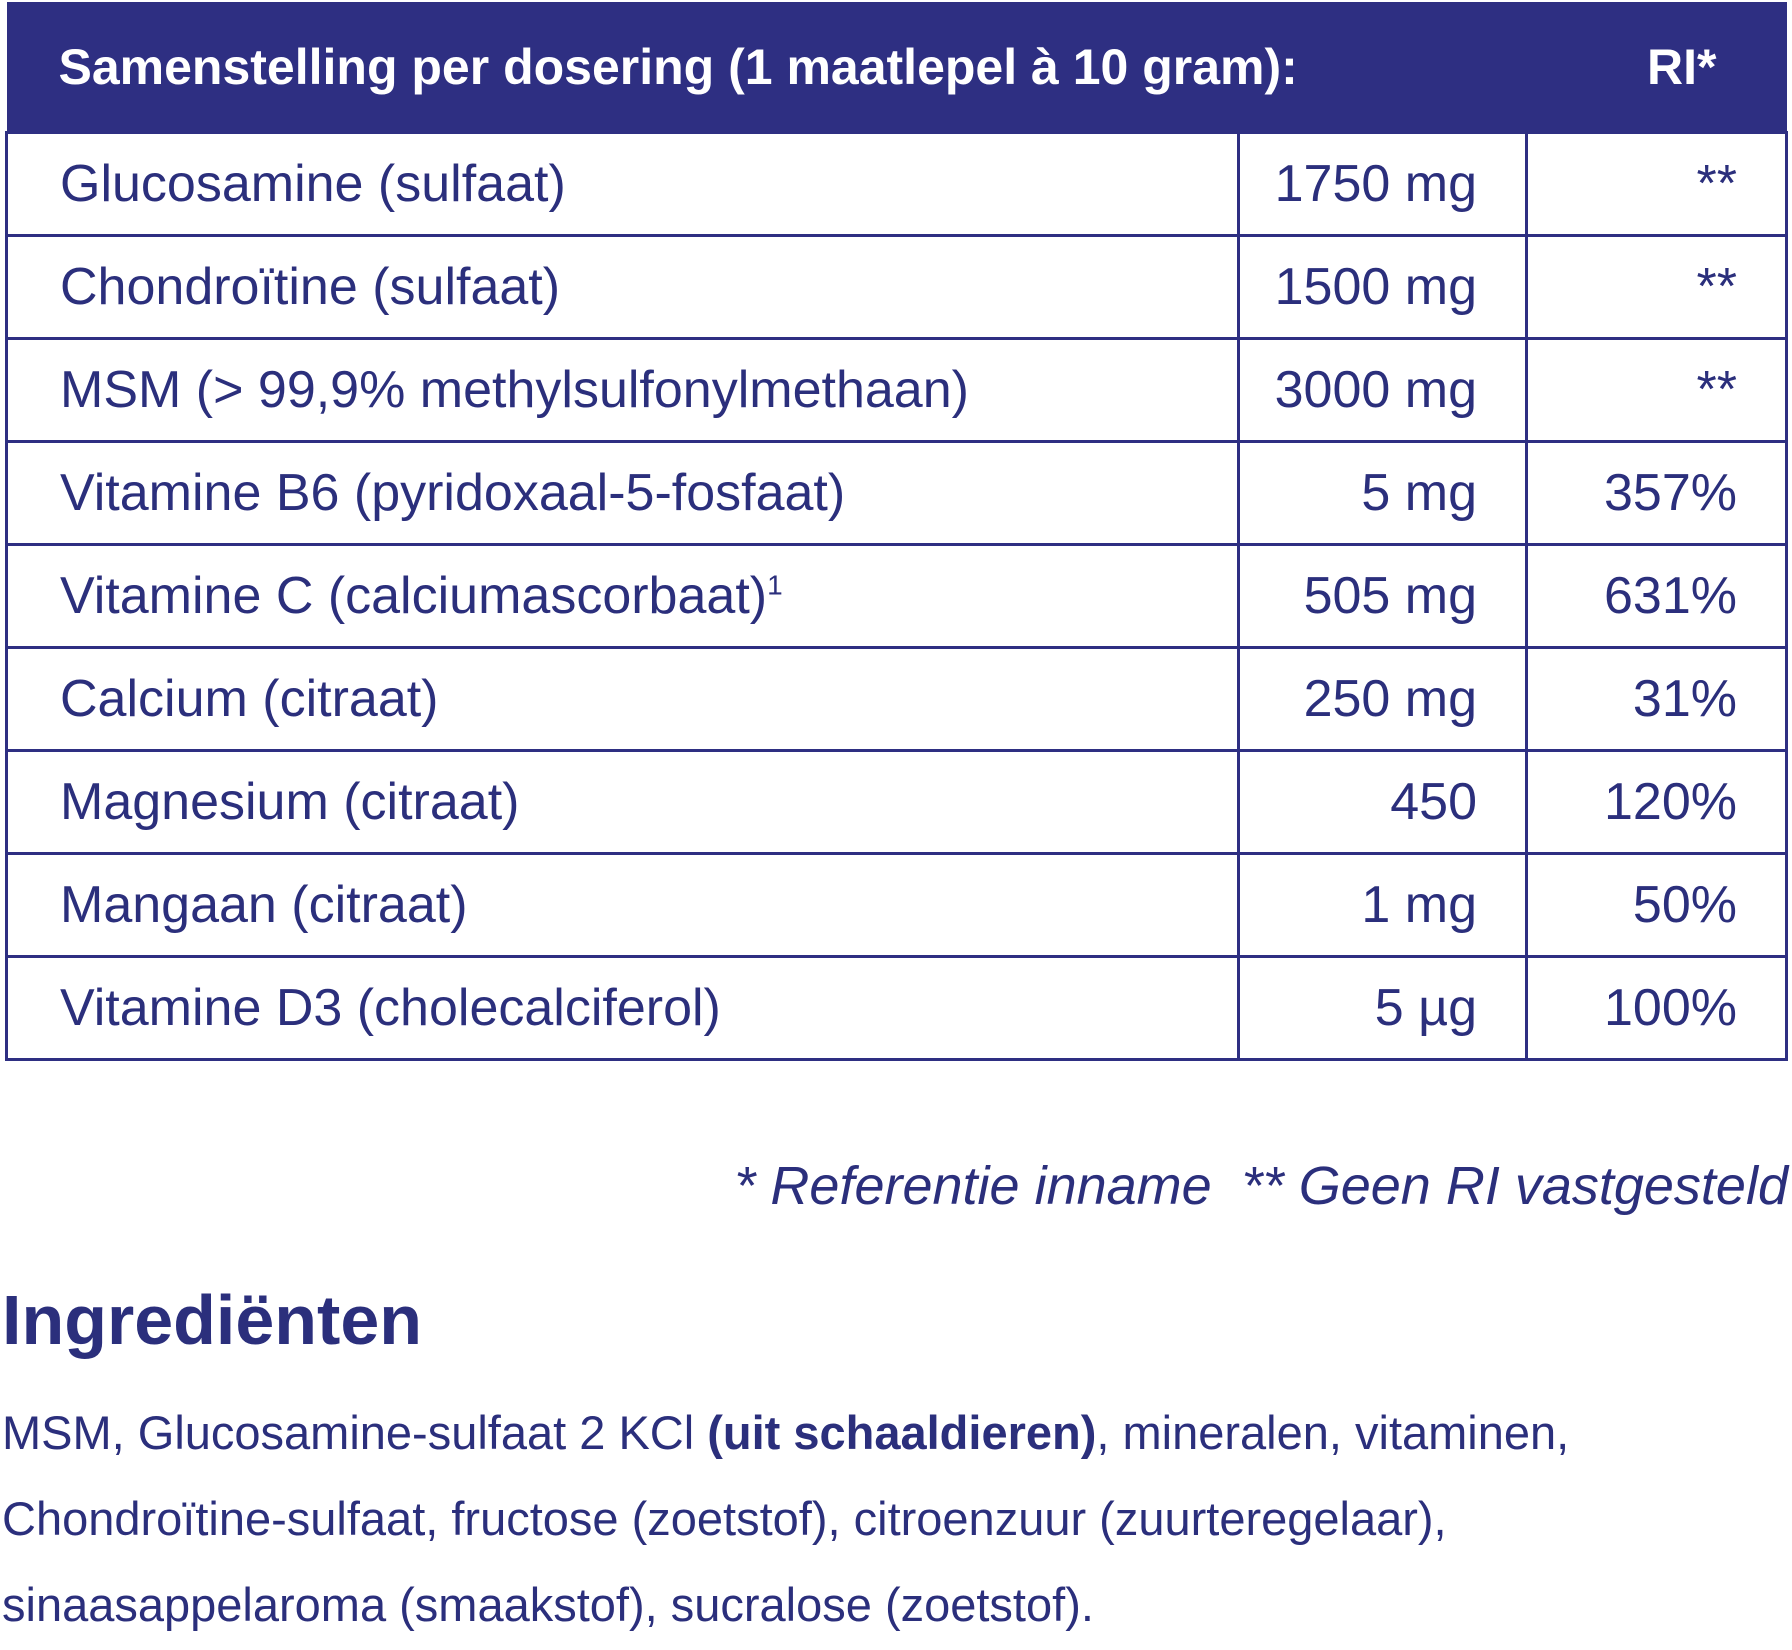 This screenshot has width=1792, height=1650. Describe the element at coordinates (902, 1432) in the screenshot. I see `allergen: (uit schaaldieren)` at that location.